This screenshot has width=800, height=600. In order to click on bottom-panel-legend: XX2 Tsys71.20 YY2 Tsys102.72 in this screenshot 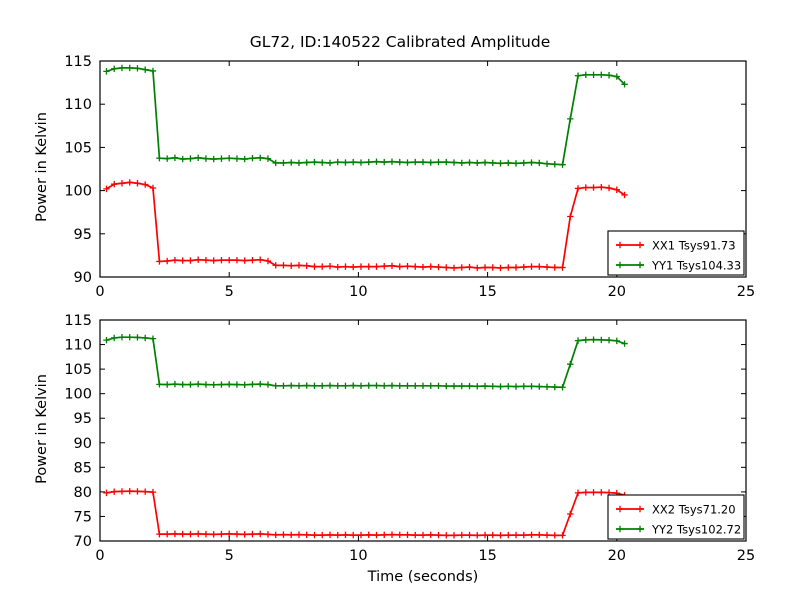, I will do `click(676, 517)`.